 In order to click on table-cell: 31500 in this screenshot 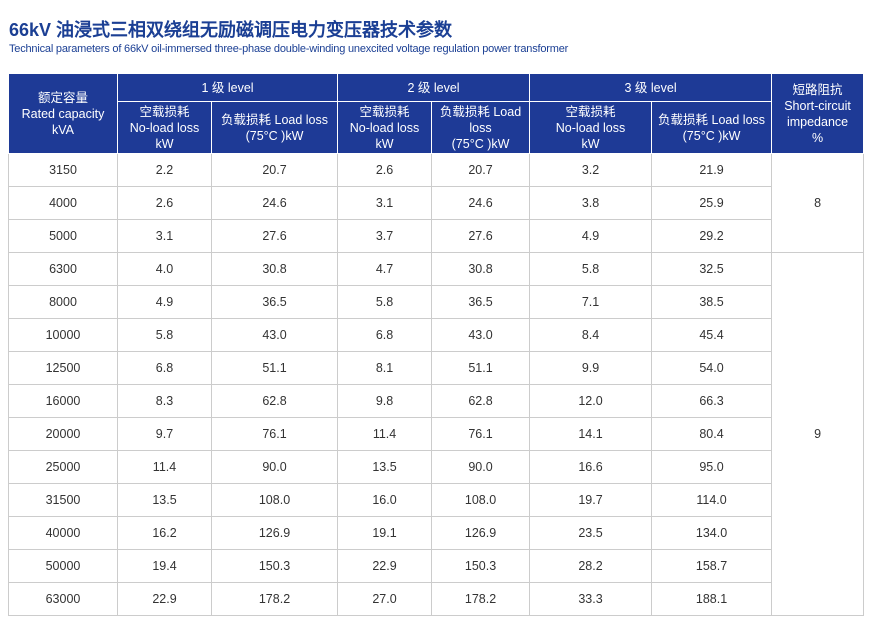, I will do `click(63, 500)`.